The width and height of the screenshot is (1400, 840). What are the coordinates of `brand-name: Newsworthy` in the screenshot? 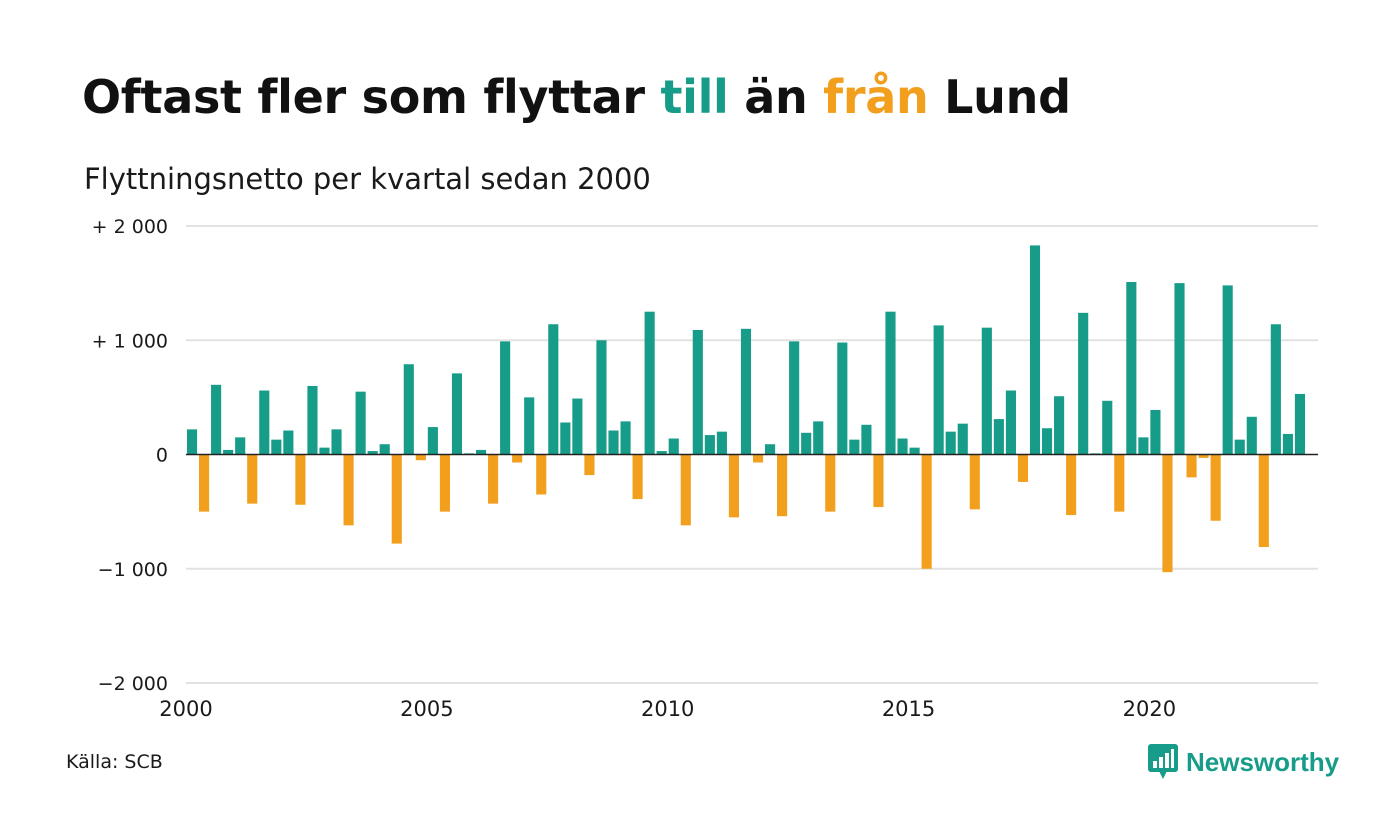 It's located at (1263, 761).